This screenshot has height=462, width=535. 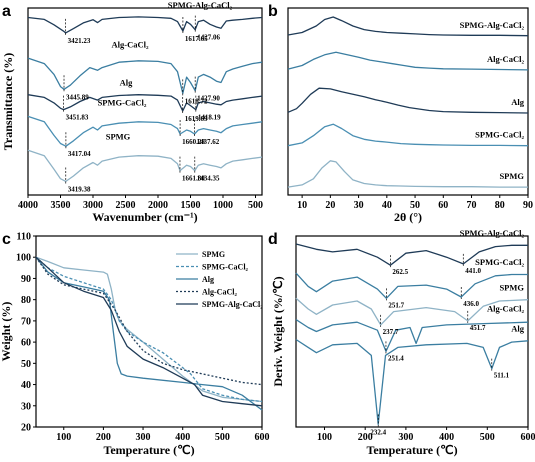 What do you see at coordinates (196, 101) in the screenshot?
I see `peak-label: 1618.72` at bounding box center [196, 101].